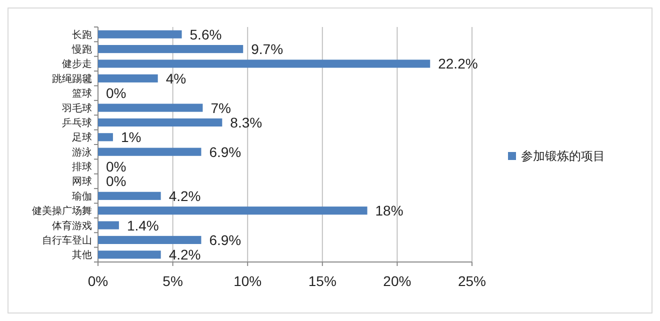 This screenshot has height=321, width=660. I want to click on y-tick-label: 健步走, so click(77, 64).